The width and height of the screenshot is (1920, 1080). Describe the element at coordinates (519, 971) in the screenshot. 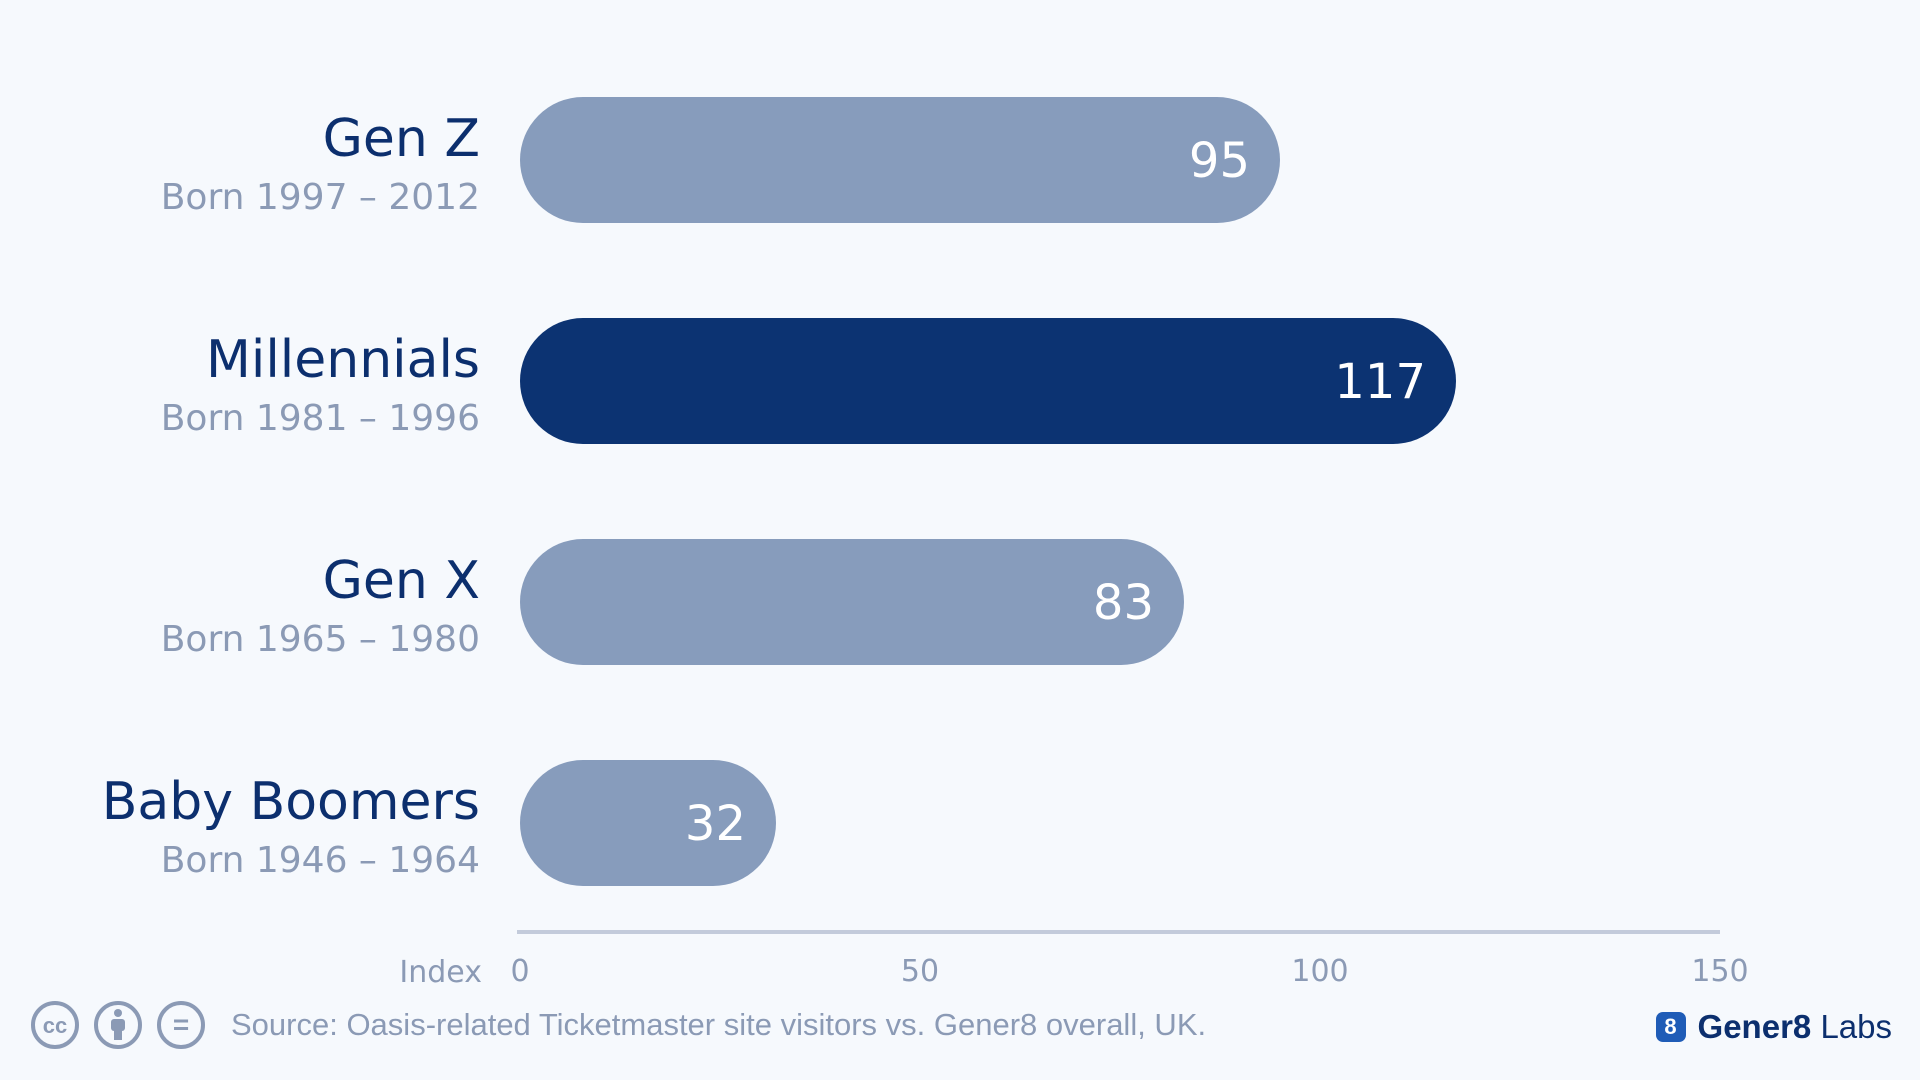

I see `x-tick-label: 0` at that location.